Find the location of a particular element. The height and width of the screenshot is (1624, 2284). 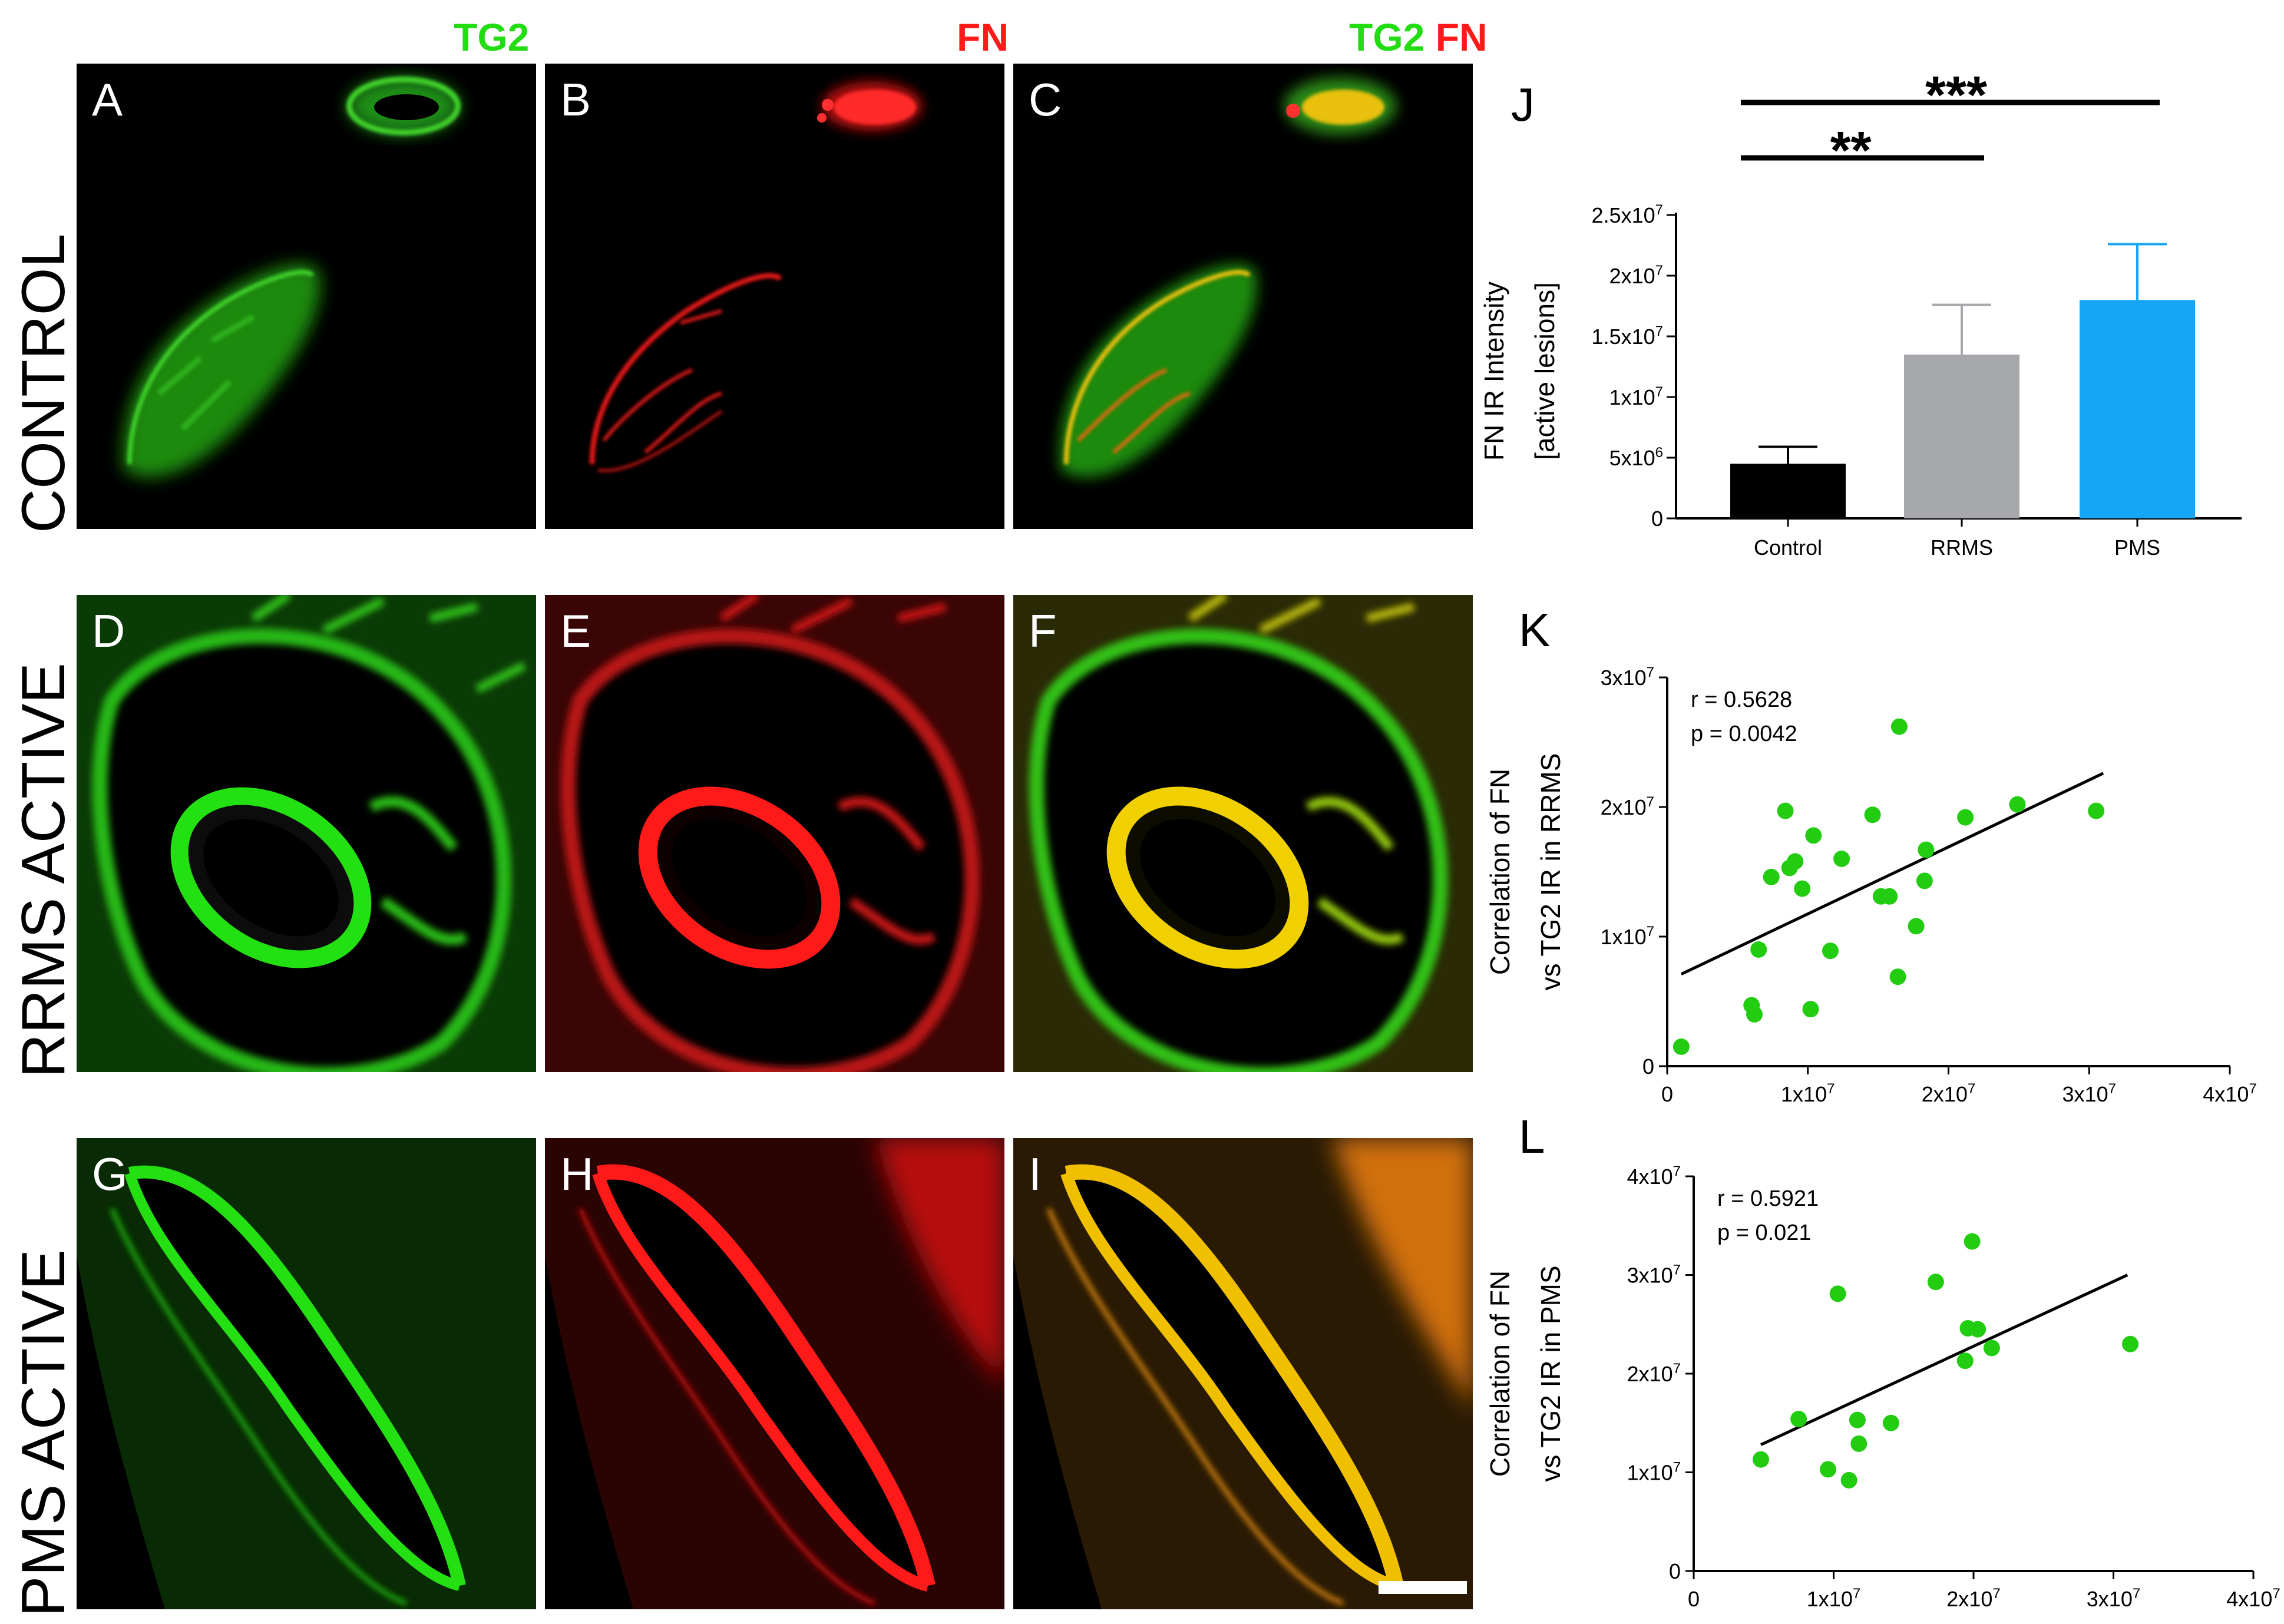

chart-label-k: K is located at coordinates (1535, 630).